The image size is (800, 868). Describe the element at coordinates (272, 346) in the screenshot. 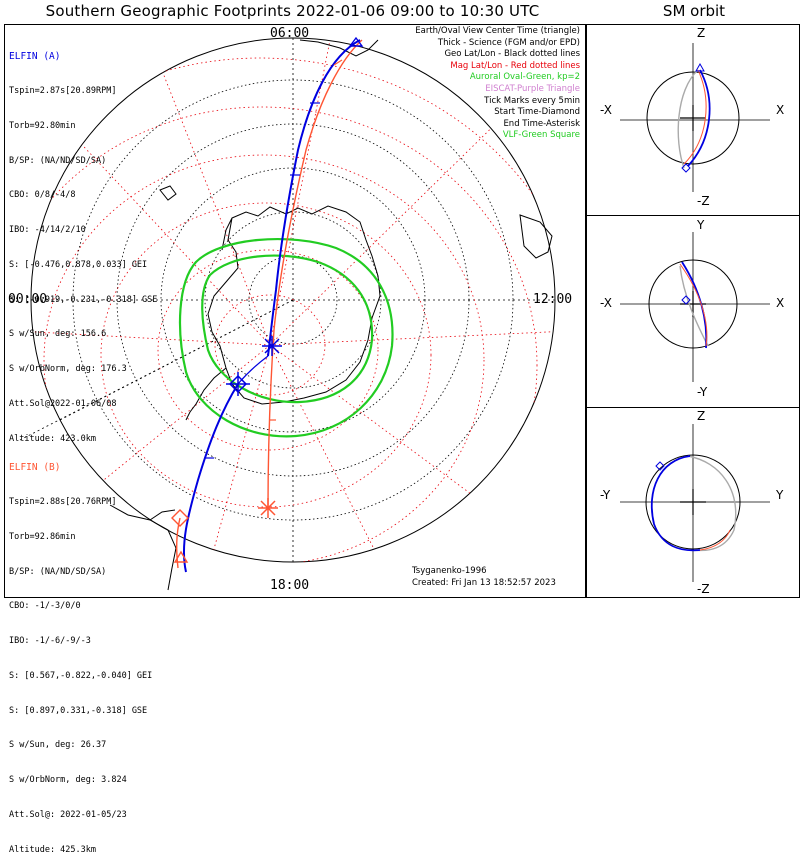

I see `elfin-a-end-asterisk` at that location.